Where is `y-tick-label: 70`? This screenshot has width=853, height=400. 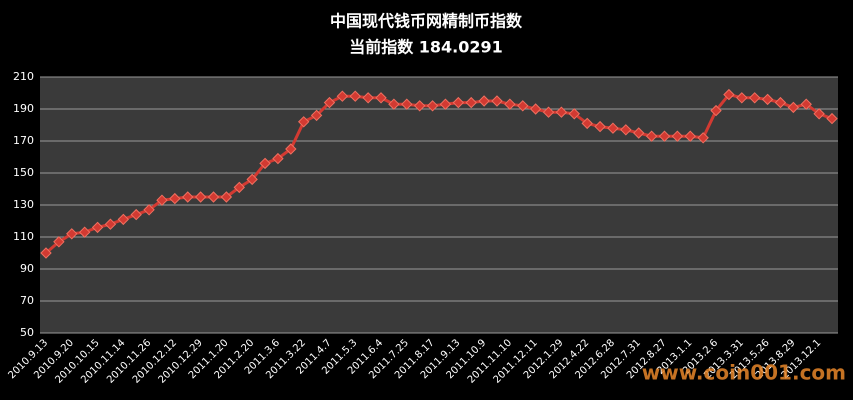
y-tick-label: 70 is located at coordinates (27, 300).